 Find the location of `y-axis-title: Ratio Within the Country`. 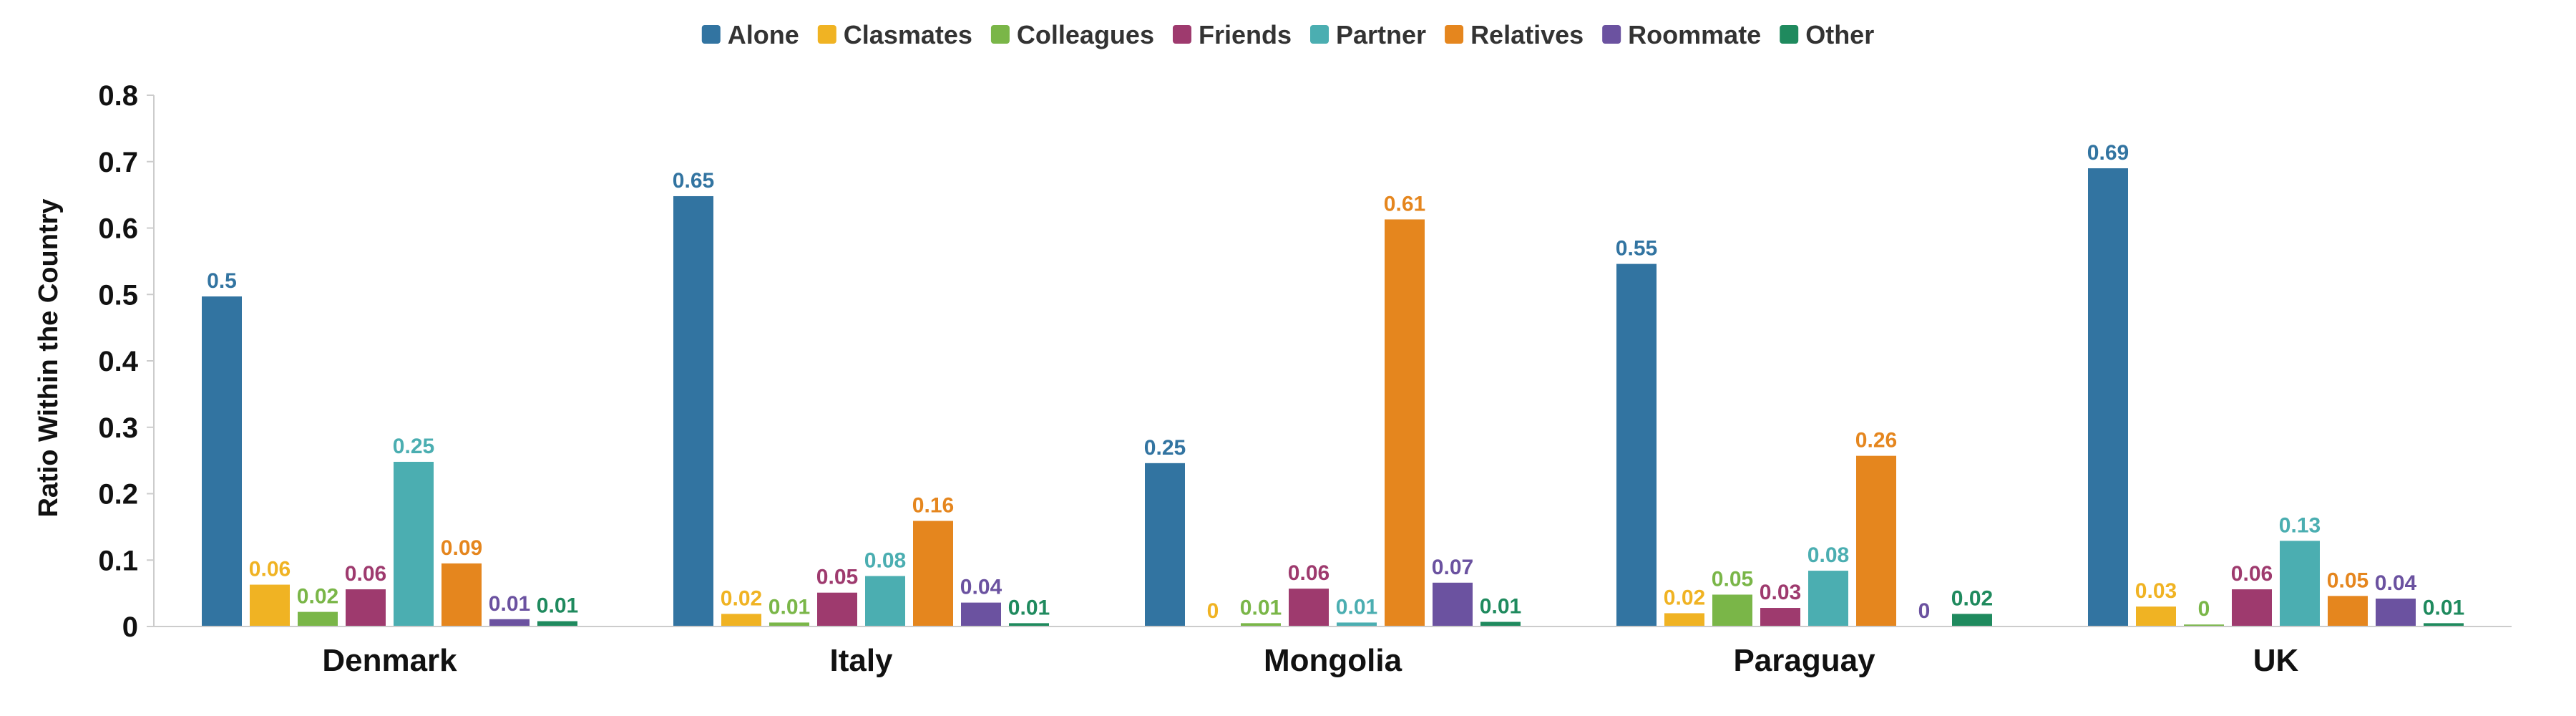

y-axis-title: Ratio Within the Country is located at coordinates (49, 357).